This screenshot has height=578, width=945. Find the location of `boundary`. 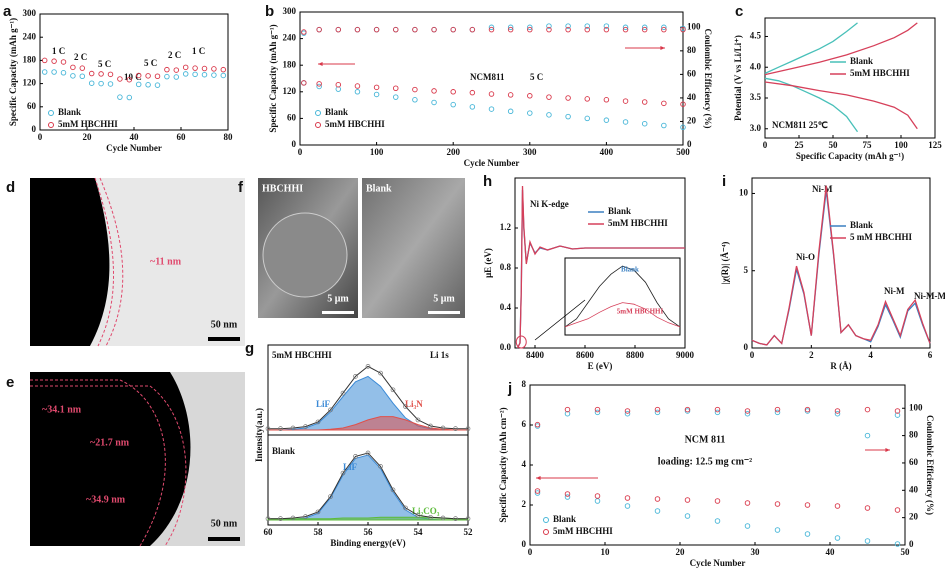

boundary is located at coordinates (104, 262).